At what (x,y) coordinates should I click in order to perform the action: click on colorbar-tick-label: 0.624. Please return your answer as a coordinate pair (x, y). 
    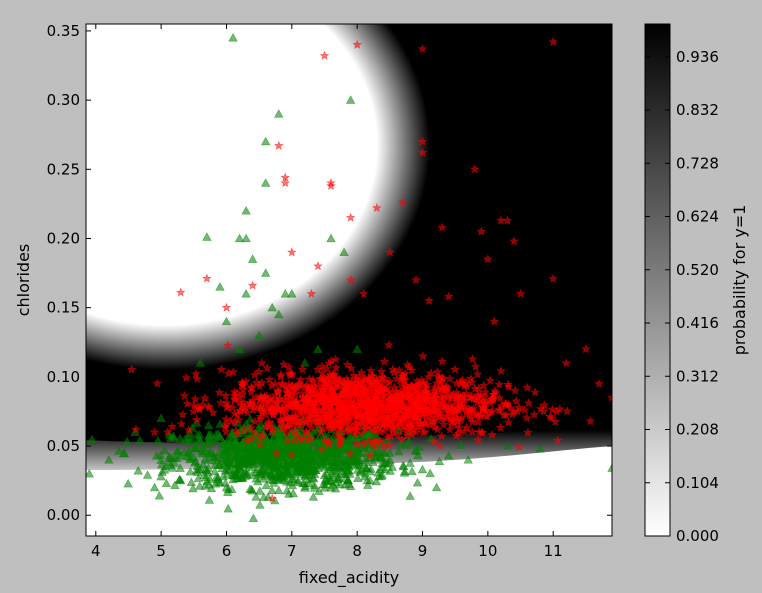
    Looking at the image, I should click on (697, 217).